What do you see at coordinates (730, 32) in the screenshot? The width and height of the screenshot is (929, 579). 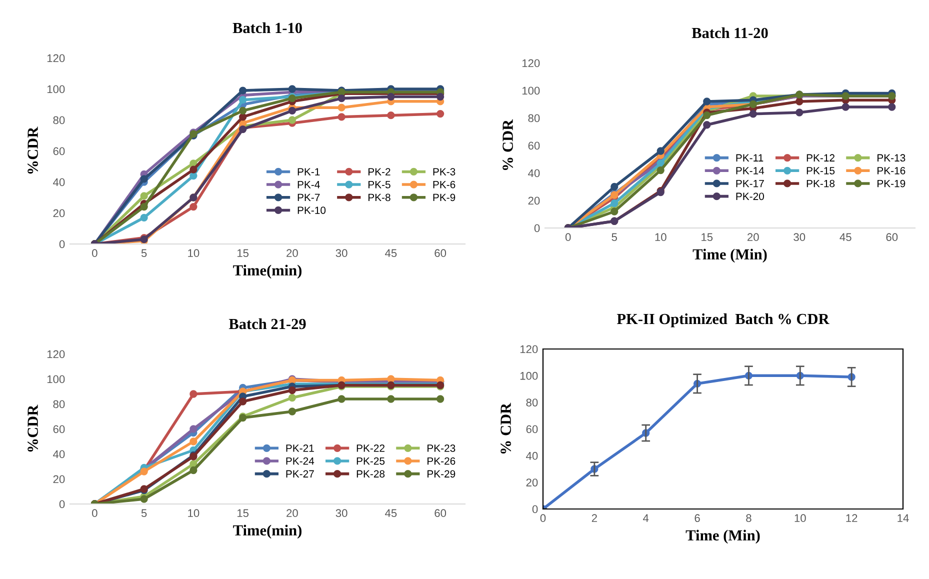 I see `chart-title: Batch 11-20` at bounding box center [730, 32].